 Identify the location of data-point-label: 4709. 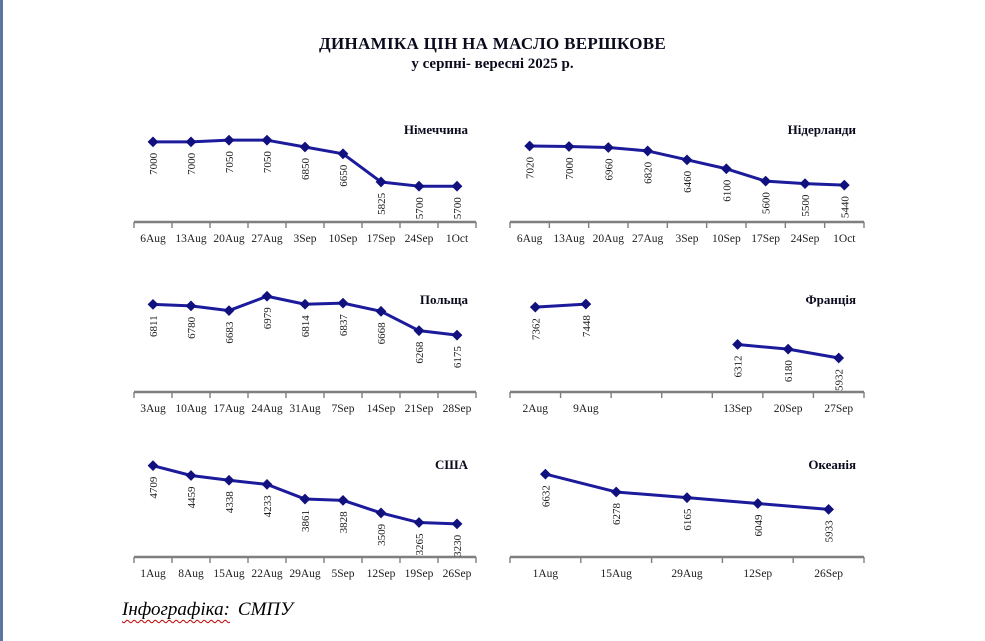
(154, 487).